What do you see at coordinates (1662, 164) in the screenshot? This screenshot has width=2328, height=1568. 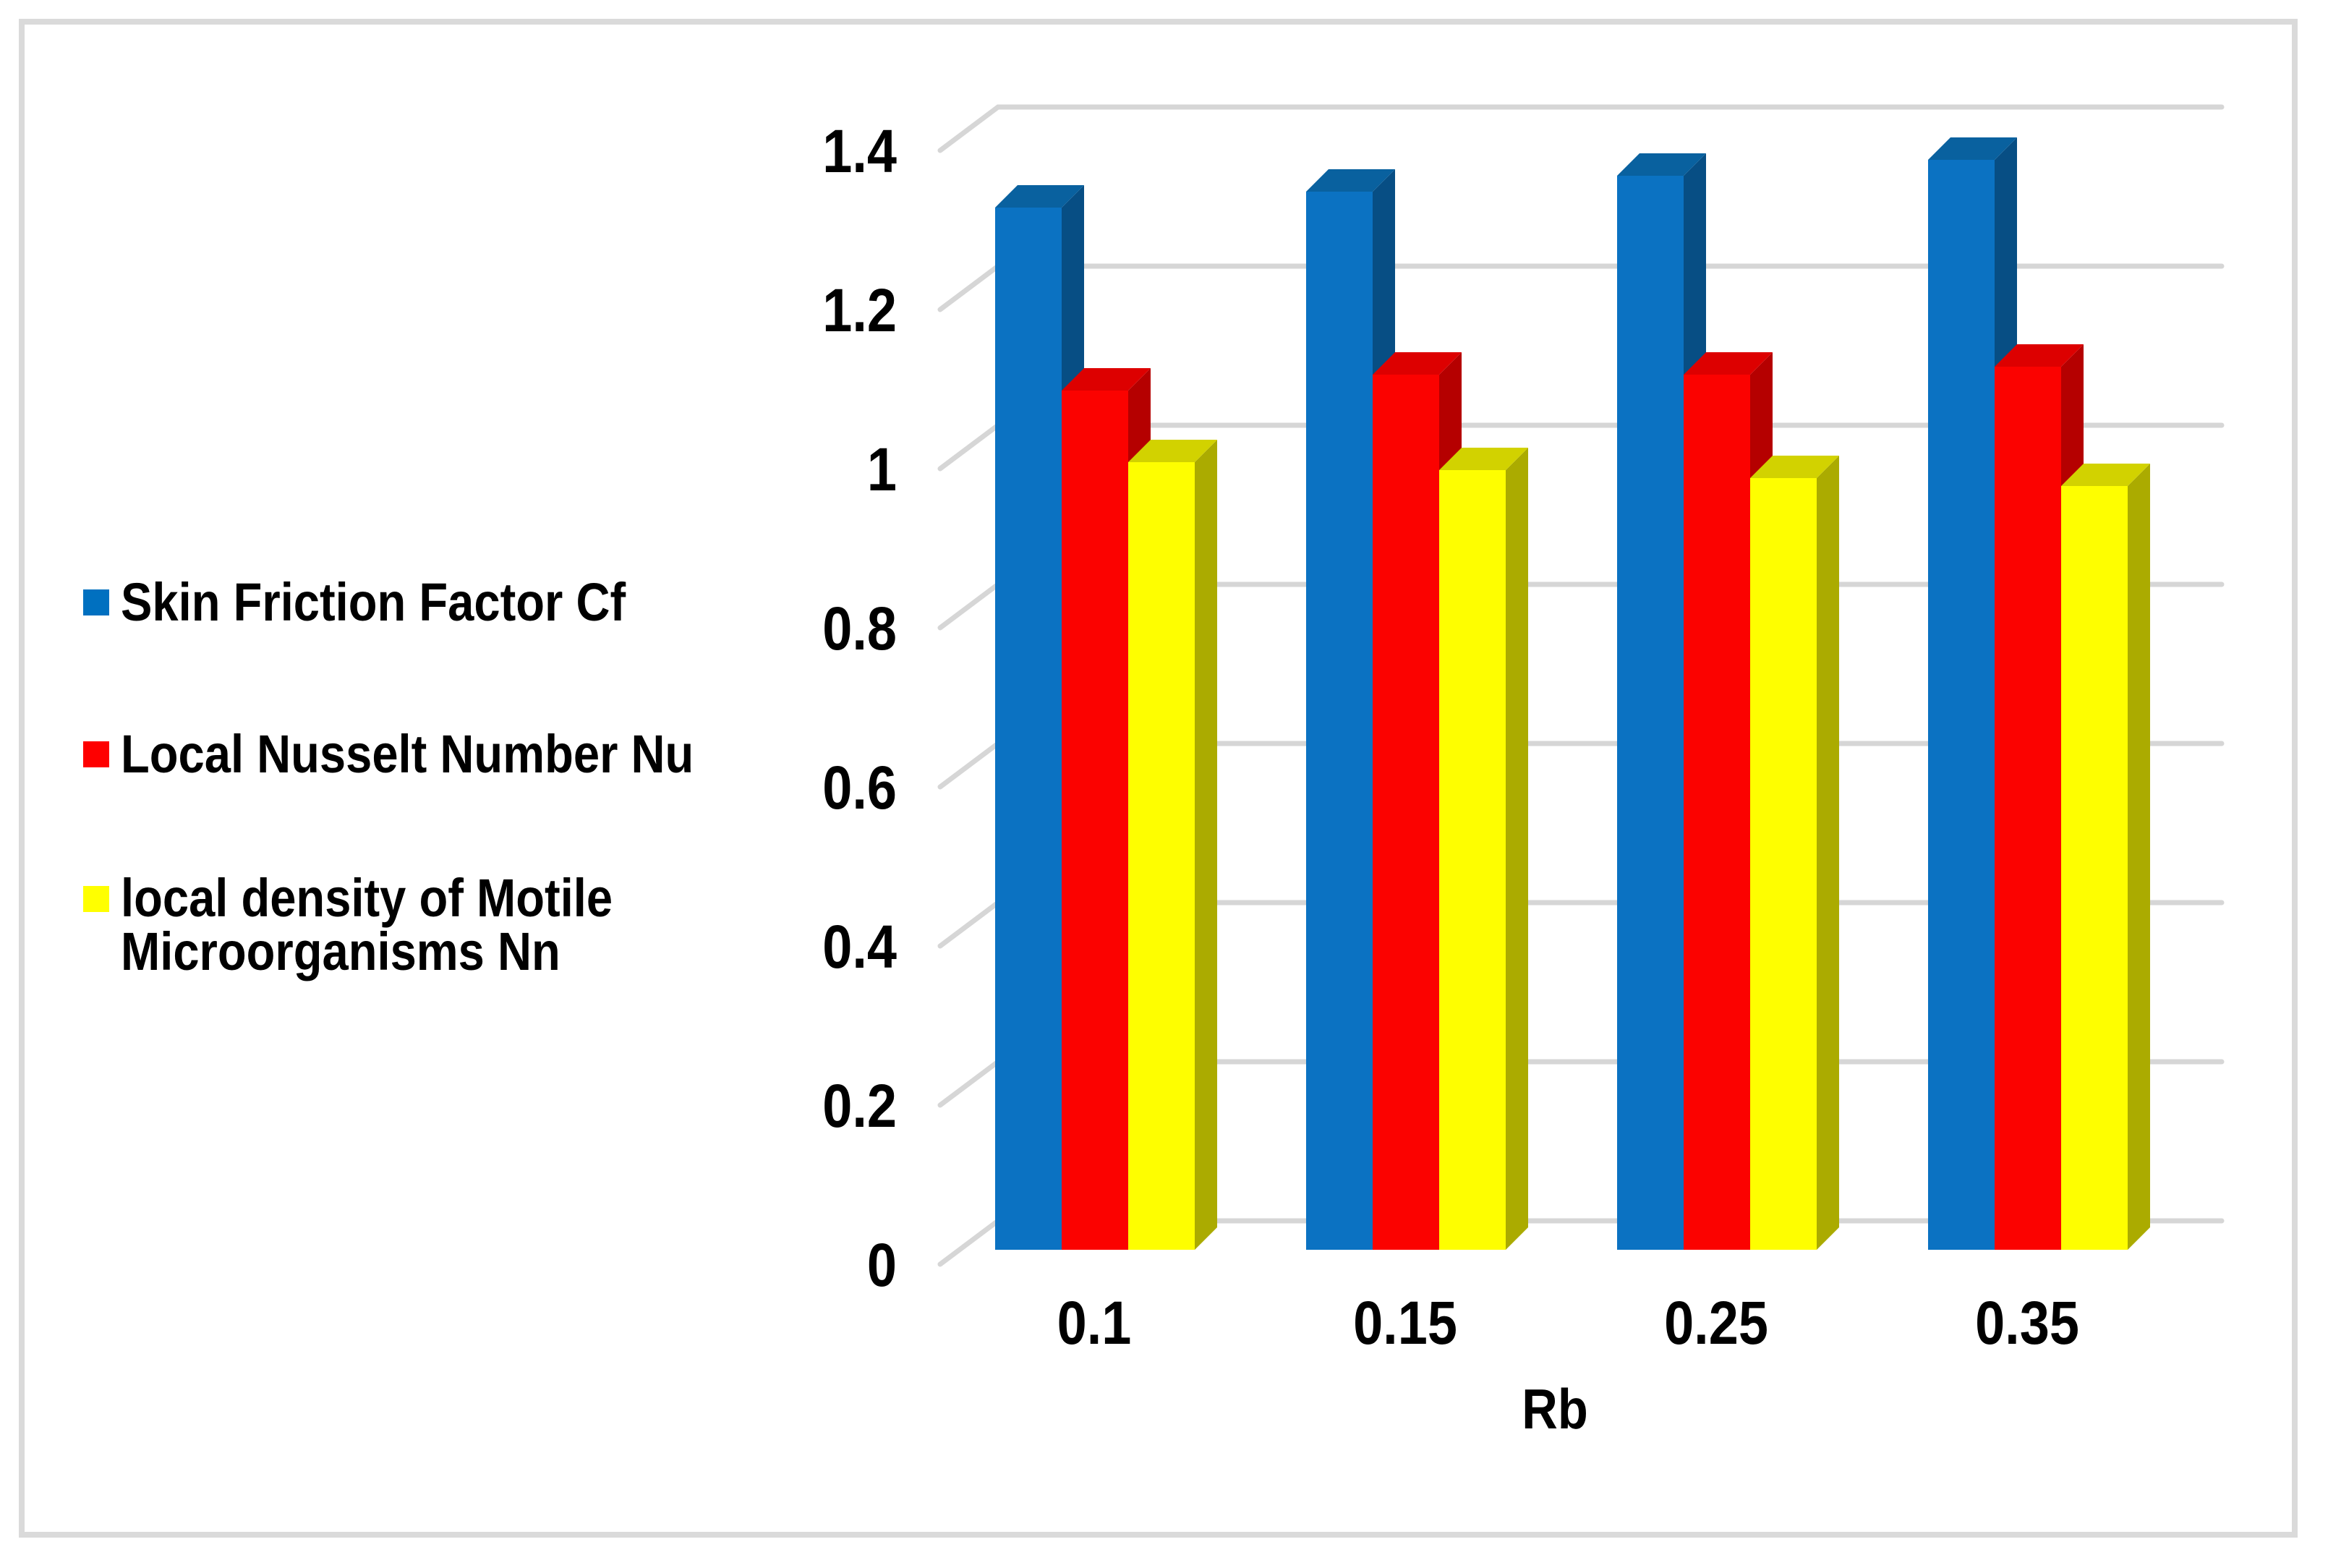 I see `bar-s0-c2-top` at bounding box center [1662, 164].